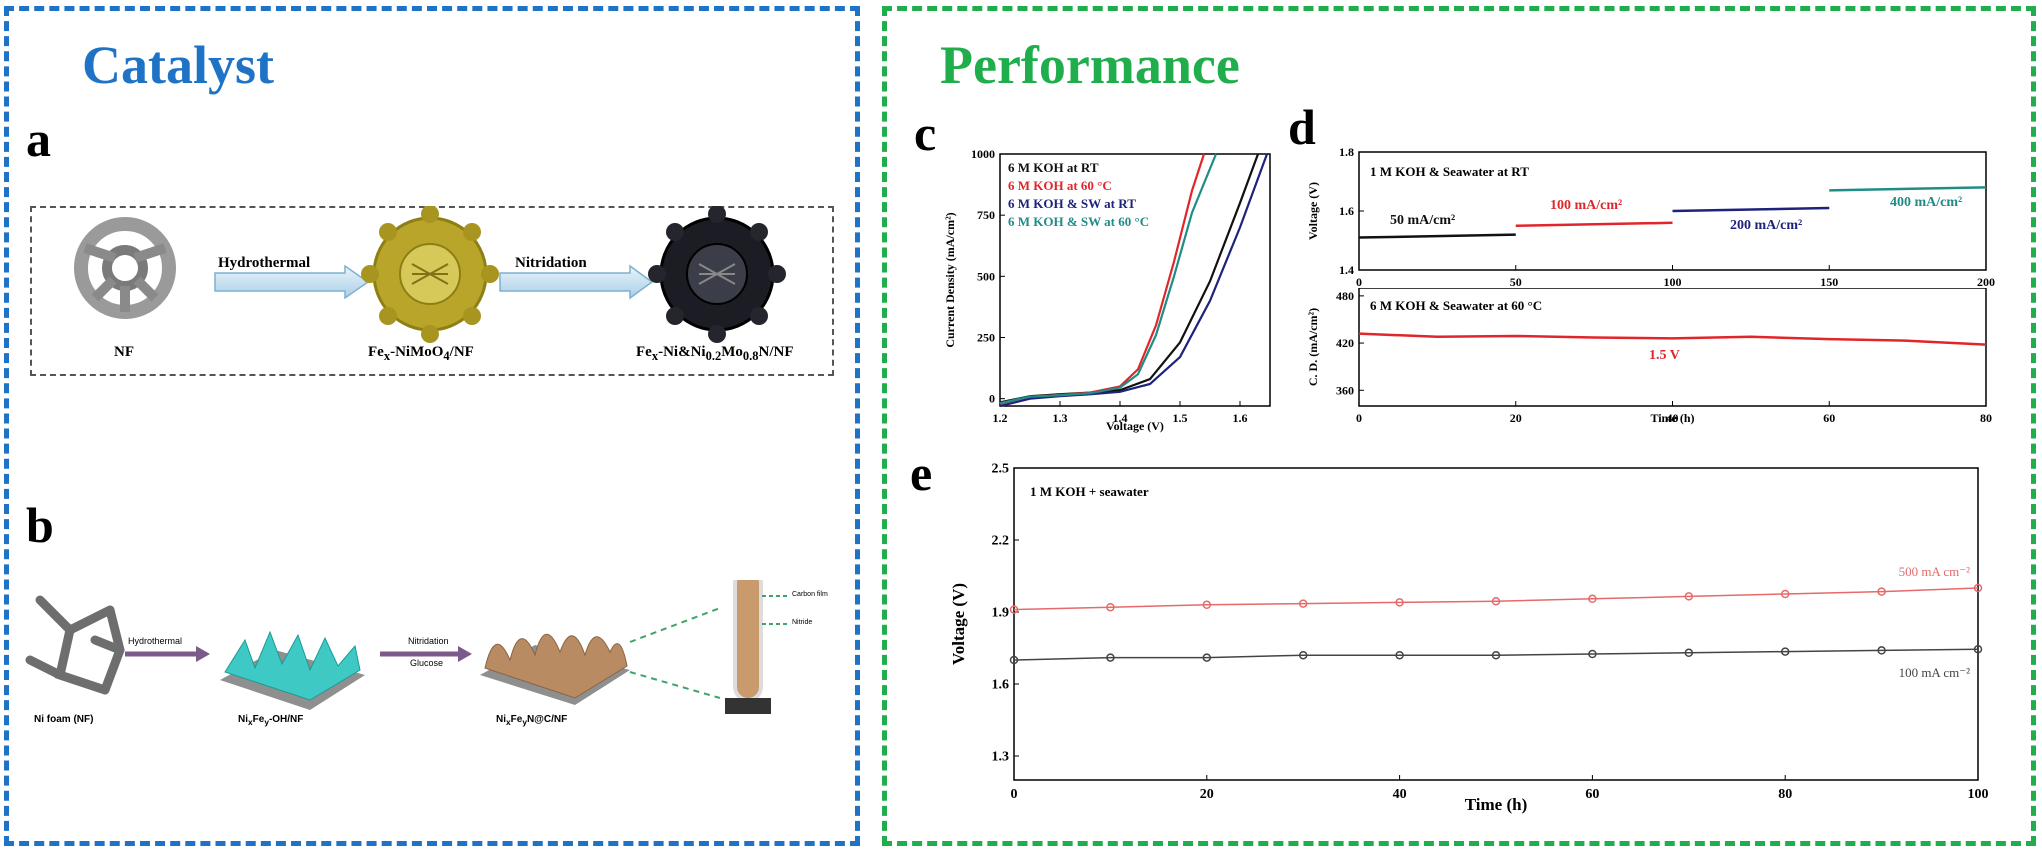 This screenshot has width=2042, height=852. What do you see at coordinates (1000, 418) in the screenshot?
I see `x-tick-label: 1.2` at bounding box center [1000, 418].